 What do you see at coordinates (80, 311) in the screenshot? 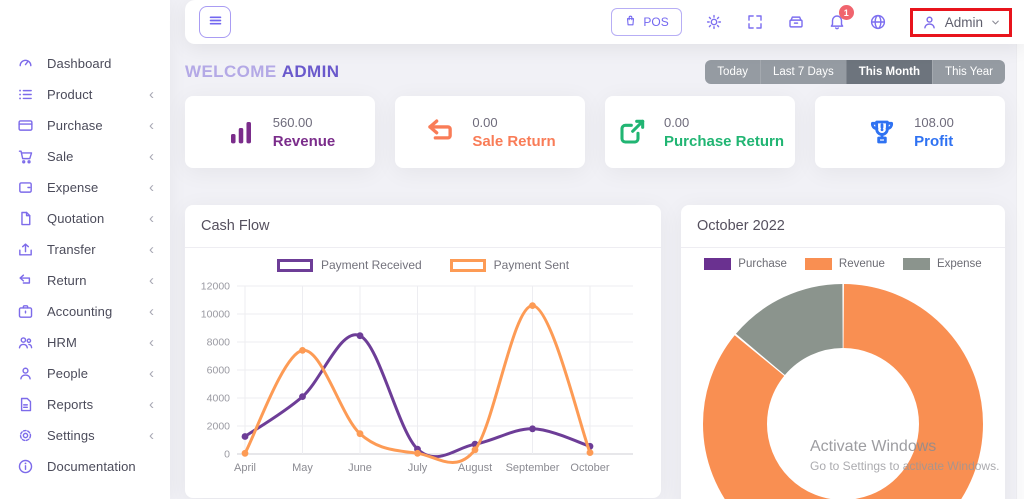
I see `sidebar-item-label: Accounting` at bounding box center [80, 311].